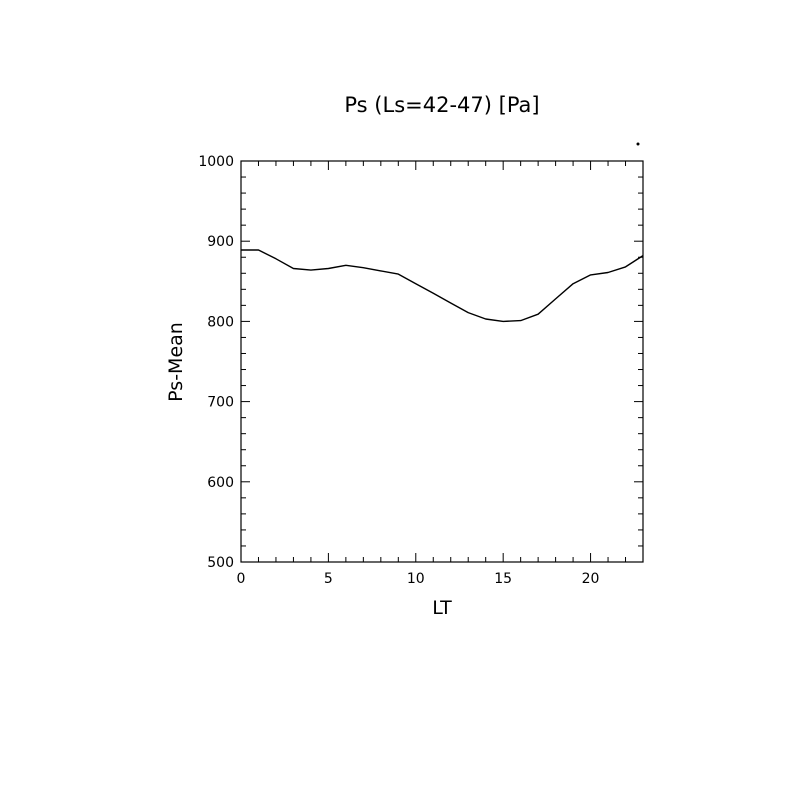  What do you see at coordinates (220, 403) in the screenshot?
I see `y-tick-label: 700` at bounding box center [220, 403].